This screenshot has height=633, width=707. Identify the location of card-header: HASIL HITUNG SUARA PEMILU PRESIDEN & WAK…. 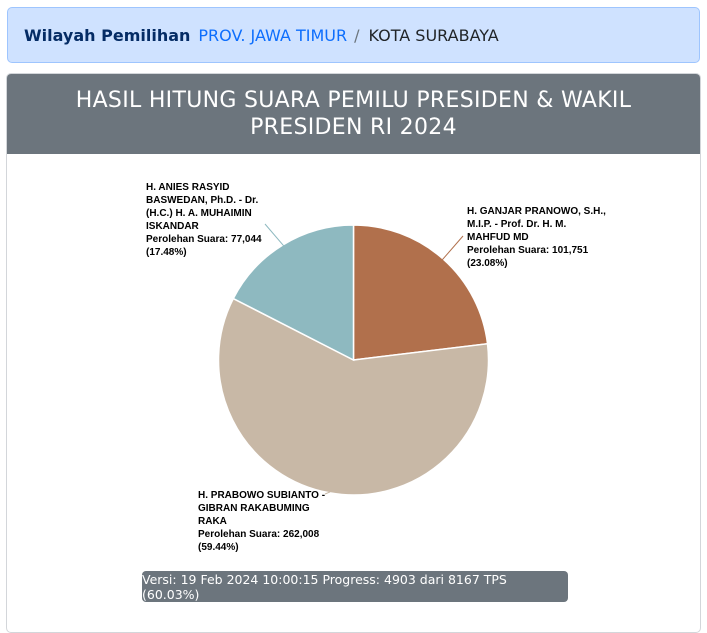
(353, 114).